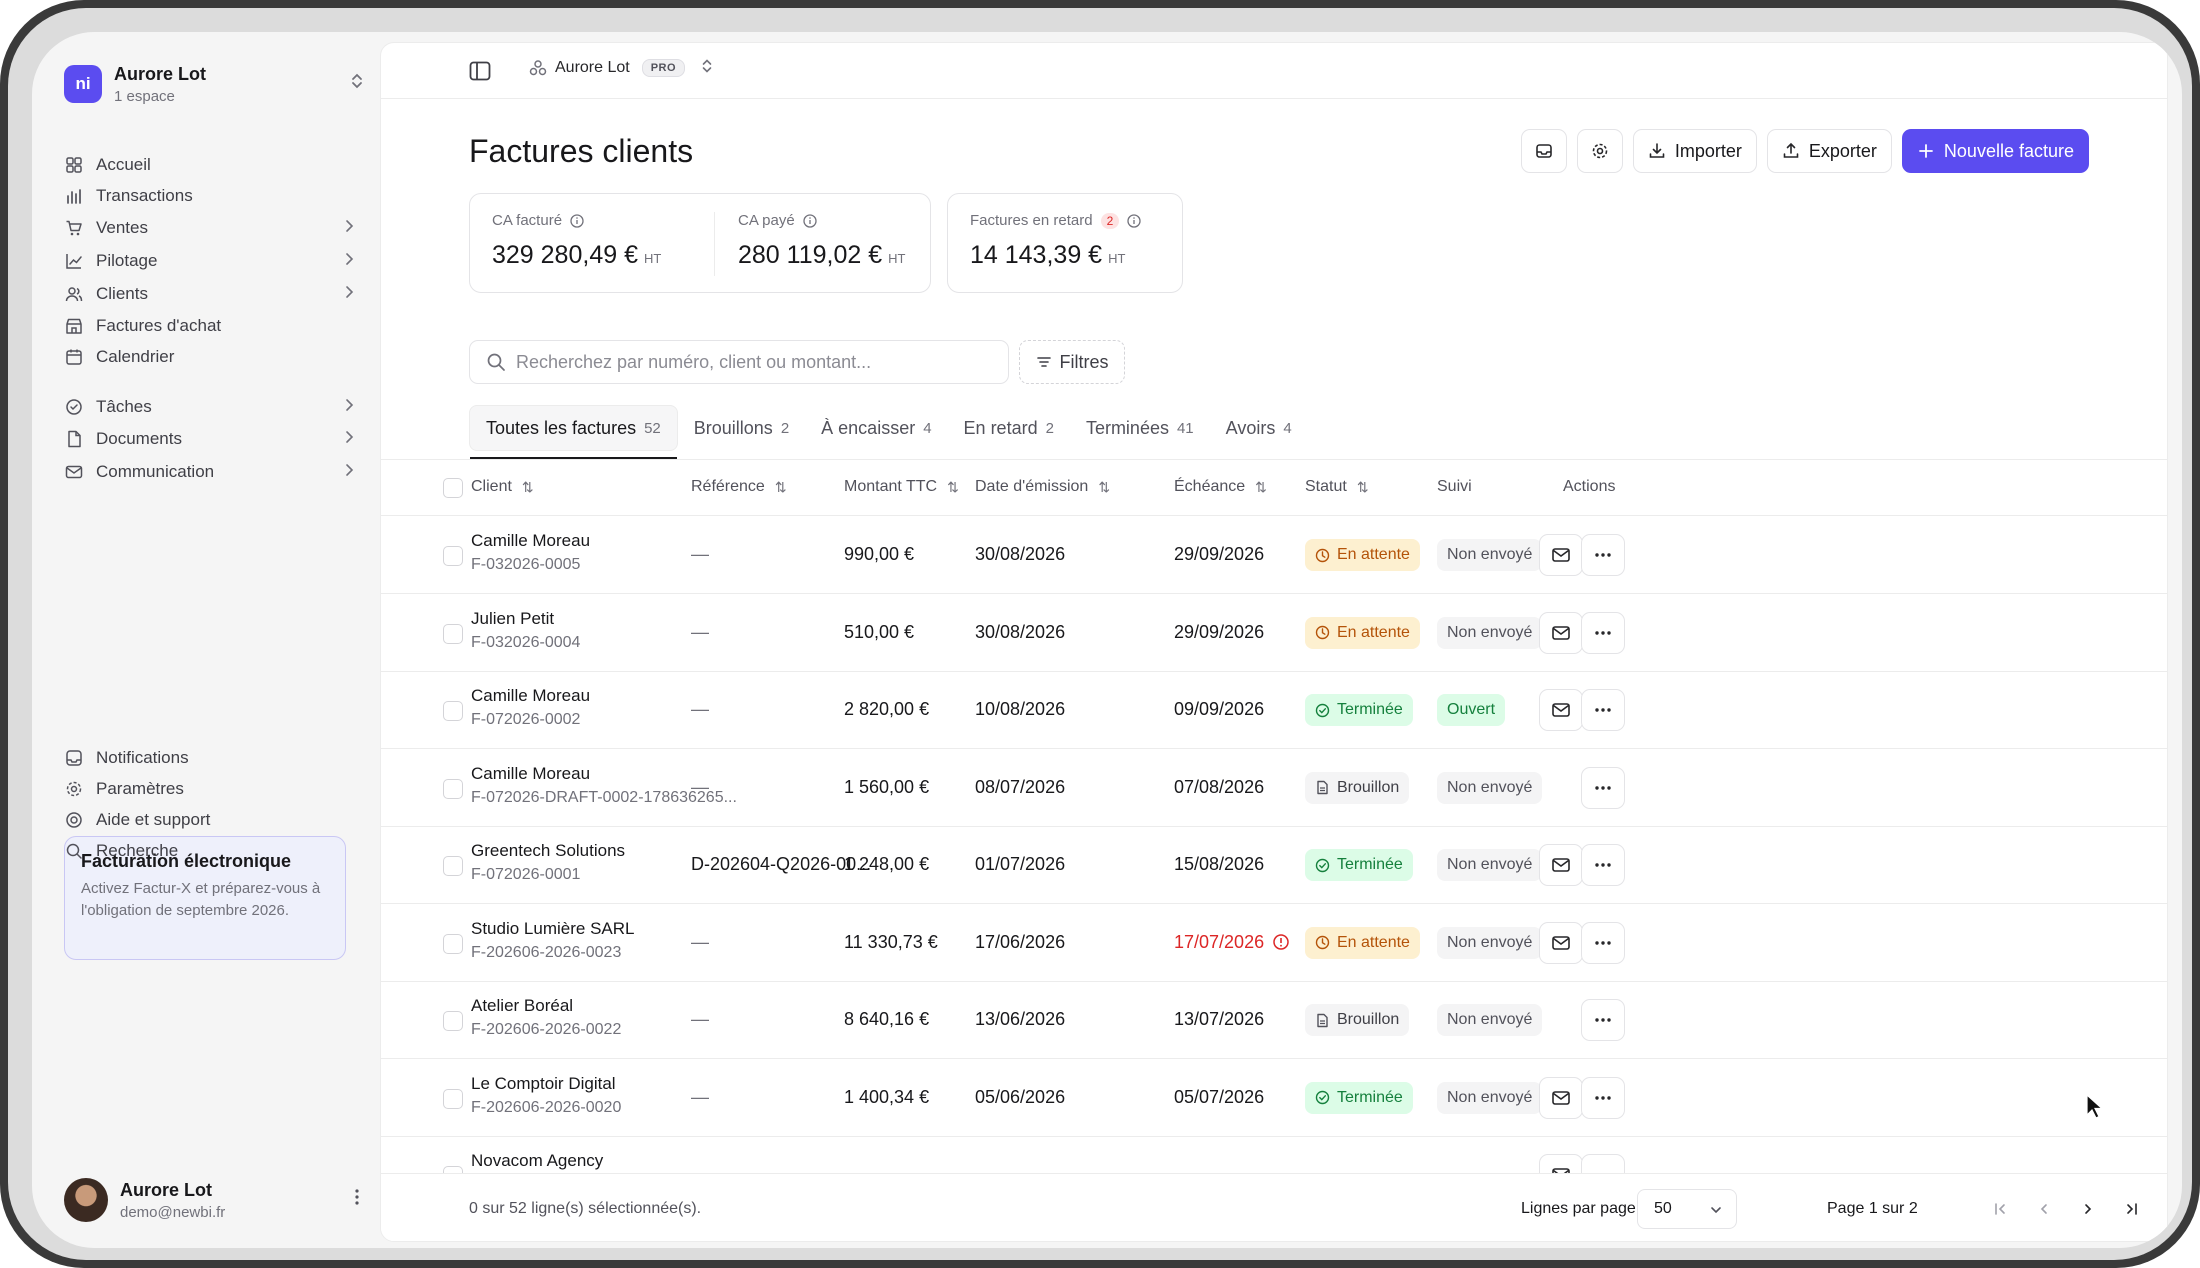  What do you see at coordinates (1663, 1208) in the screenshot?
I see `rows-per-page-value: 50` at bounding box center [1663, 1208].